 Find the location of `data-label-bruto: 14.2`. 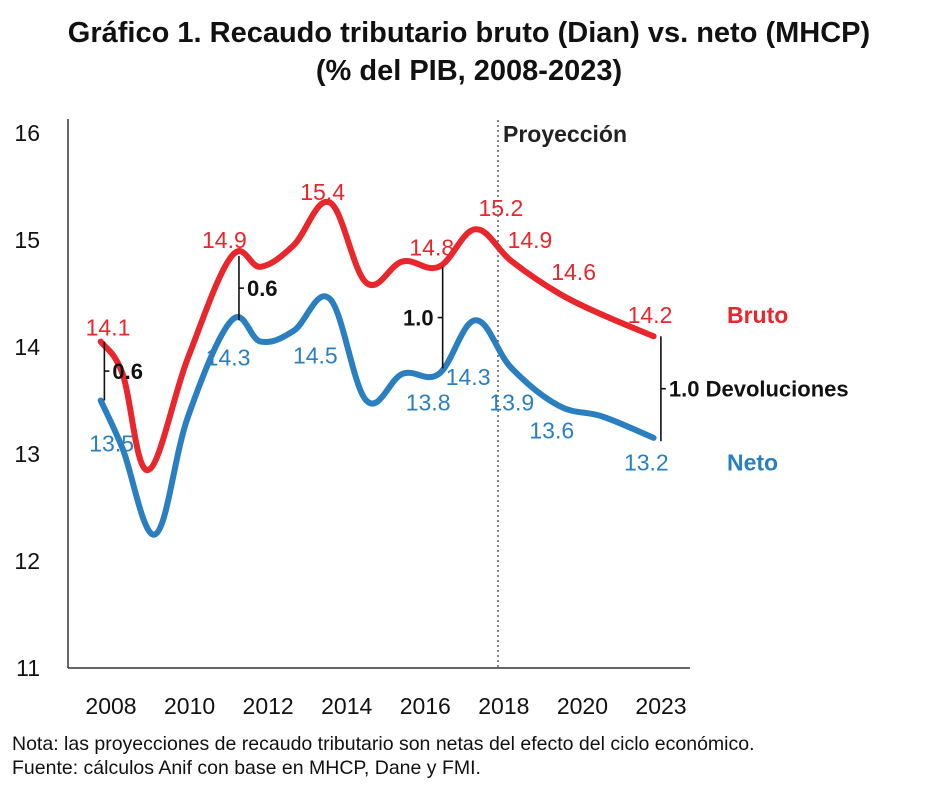

data-label-bruto: 14.2 is located at coordinates (650, 315).